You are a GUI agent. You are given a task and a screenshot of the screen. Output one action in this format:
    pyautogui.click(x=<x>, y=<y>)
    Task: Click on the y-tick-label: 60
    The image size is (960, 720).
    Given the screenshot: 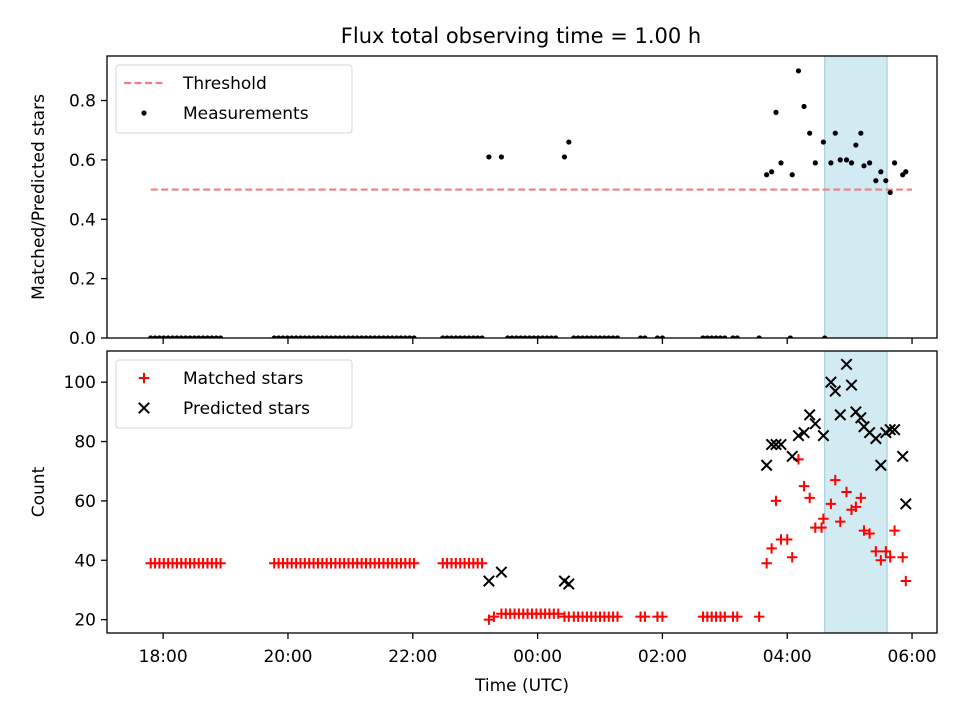 What is the action you would take?
    pyautogui.click(x=85, y=502)
    